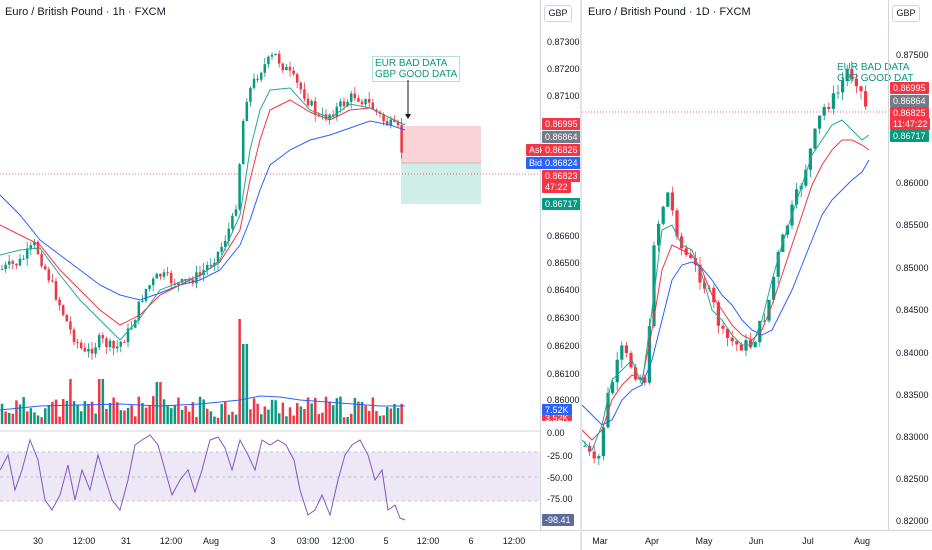 The width and height of the screenshot is (932, 550). I want to click on left-currency-button: GBP, so click(558, 13).